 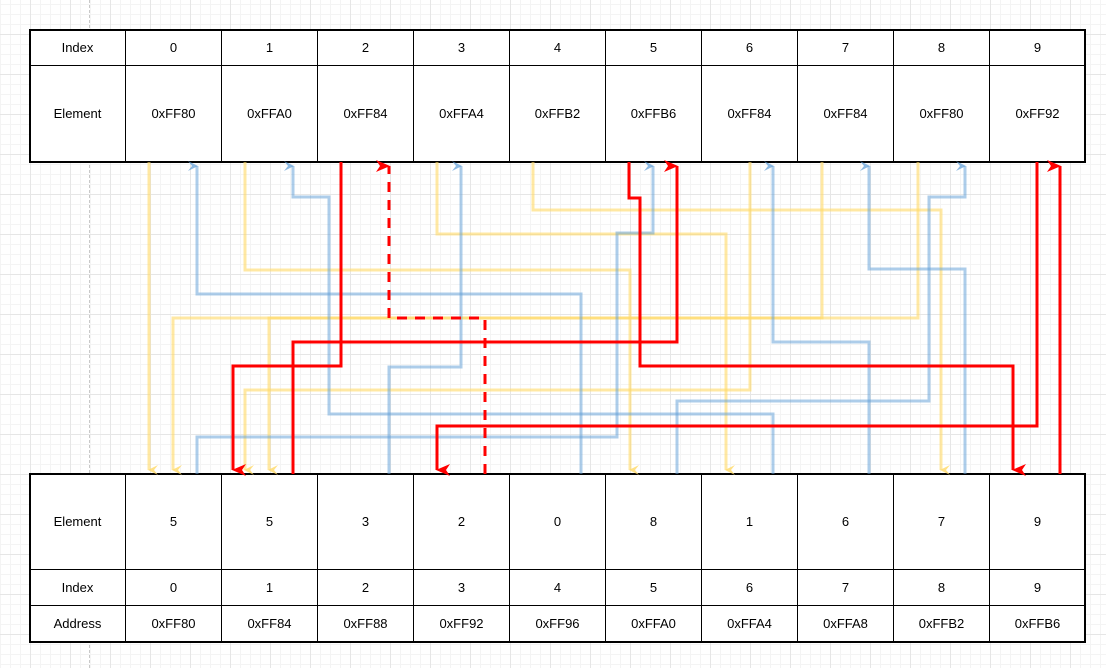 What do you see at coordinates (89, 334) in the screenshot?
I see `guide-line` at bounding box center [89, 334].